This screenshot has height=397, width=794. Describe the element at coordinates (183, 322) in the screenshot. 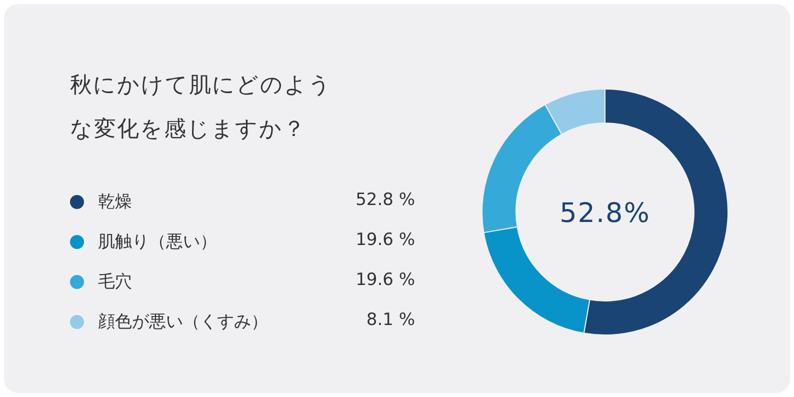

I see `legend-label: 顔色が悪い（くすみ）` at that location.